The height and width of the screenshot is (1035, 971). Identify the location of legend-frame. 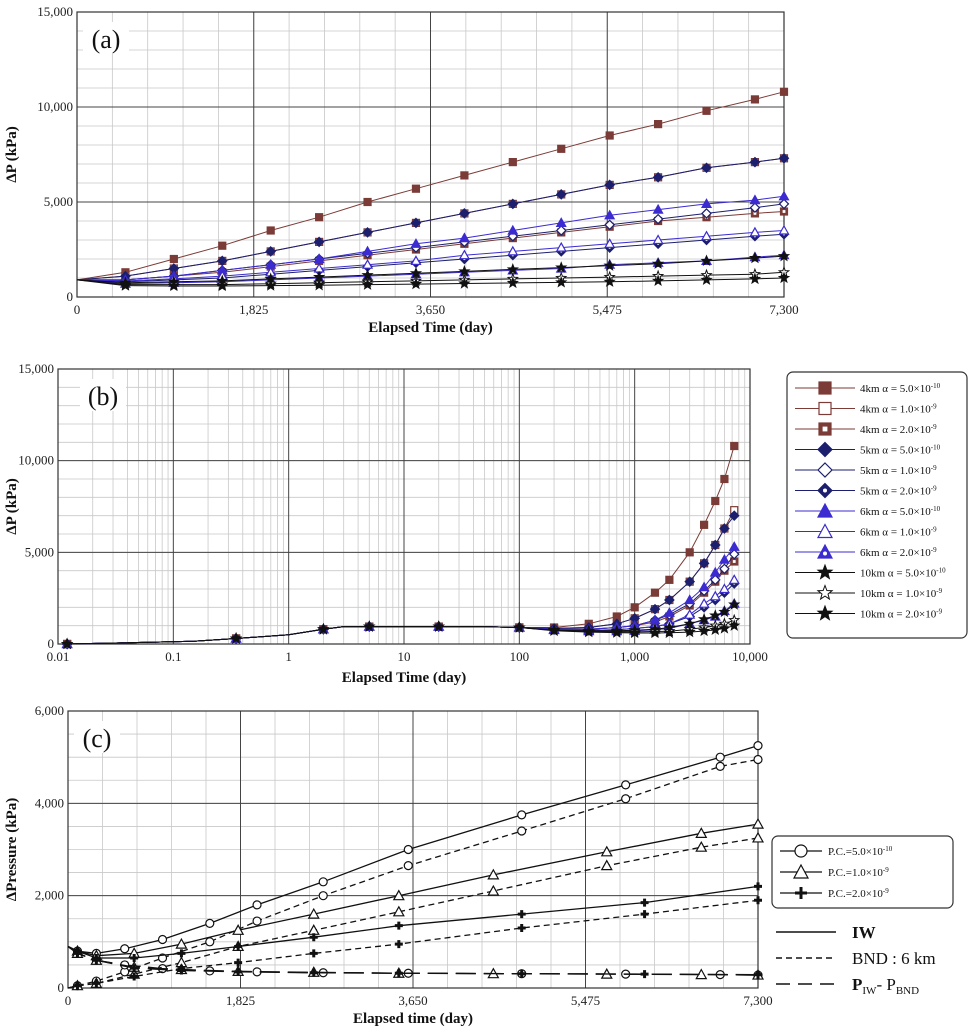
(877, 505).